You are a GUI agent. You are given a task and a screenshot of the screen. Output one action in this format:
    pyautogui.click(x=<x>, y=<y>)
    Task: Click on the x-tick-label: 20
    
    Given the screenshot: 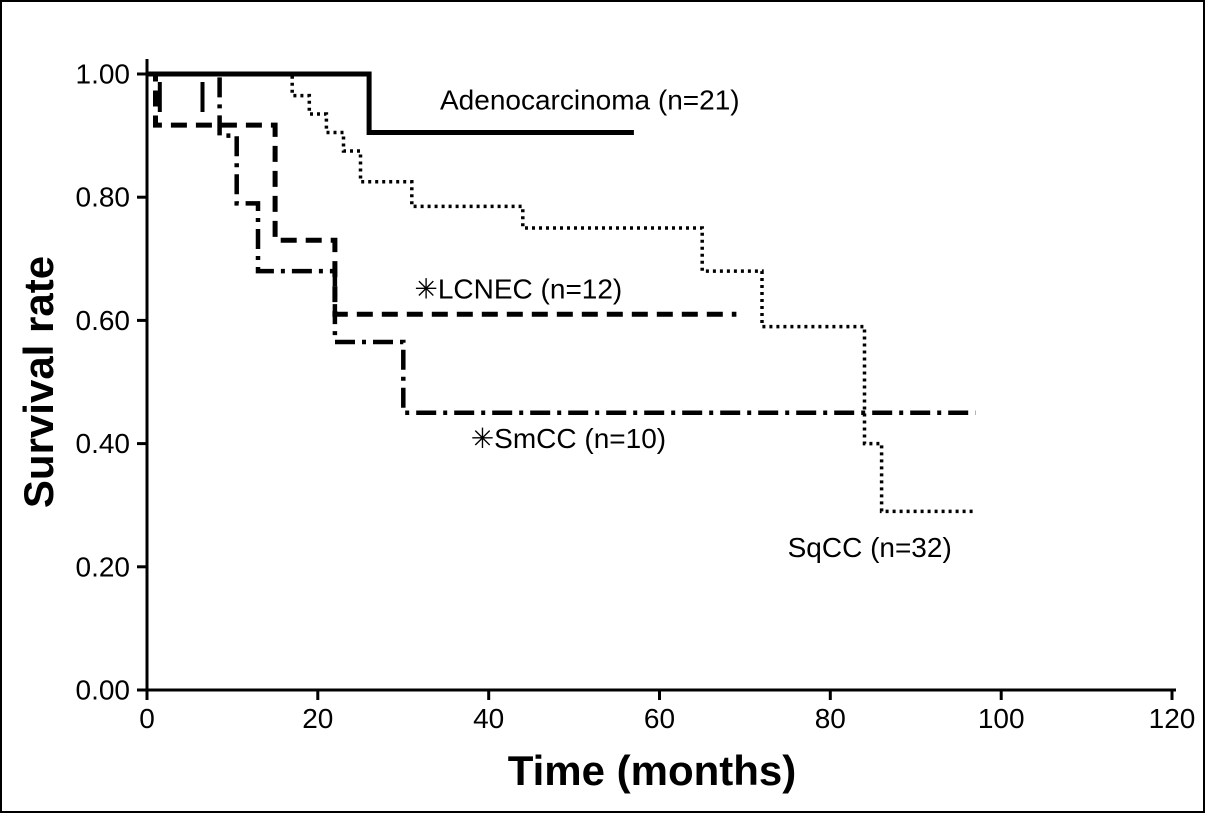 What is the action you would take?
    pyautogui.click(x=317, y=718)
    